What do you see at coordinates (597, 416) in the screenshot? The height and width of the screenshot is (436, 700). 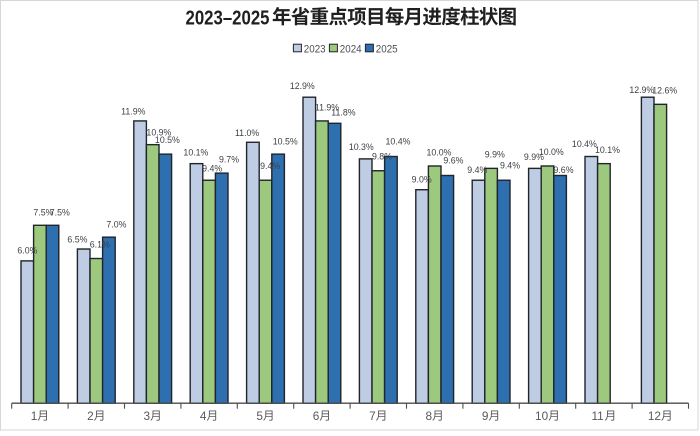 I see `svg-text: 11` at bounding box center [597, 416].